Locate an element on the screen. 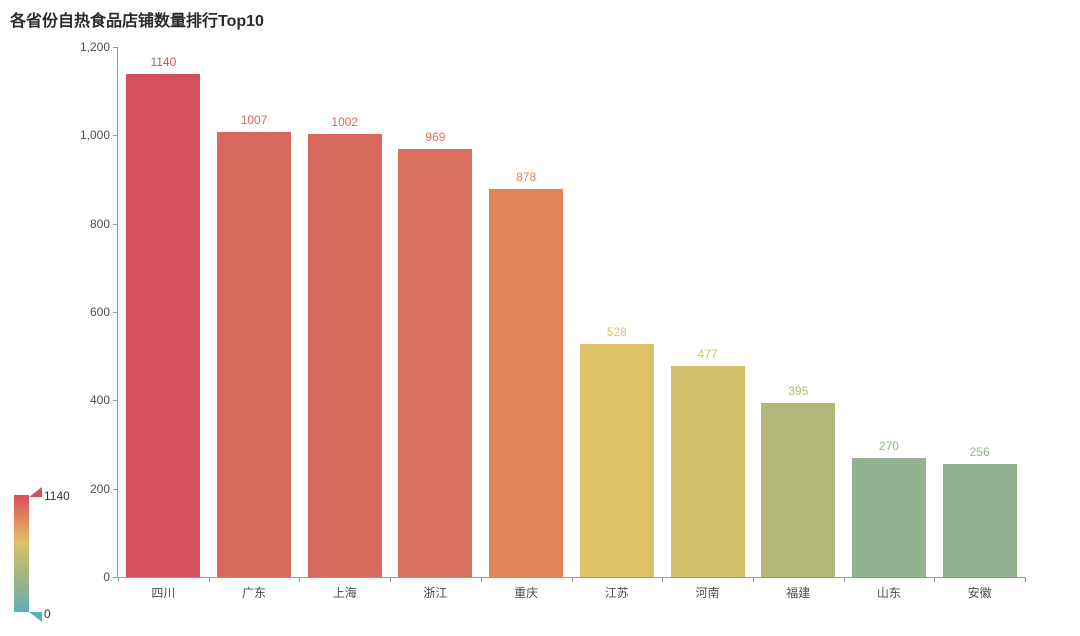 The image size is (1080, 636). visualmap-max-label: 1140 is located at coordinates (57, 496).